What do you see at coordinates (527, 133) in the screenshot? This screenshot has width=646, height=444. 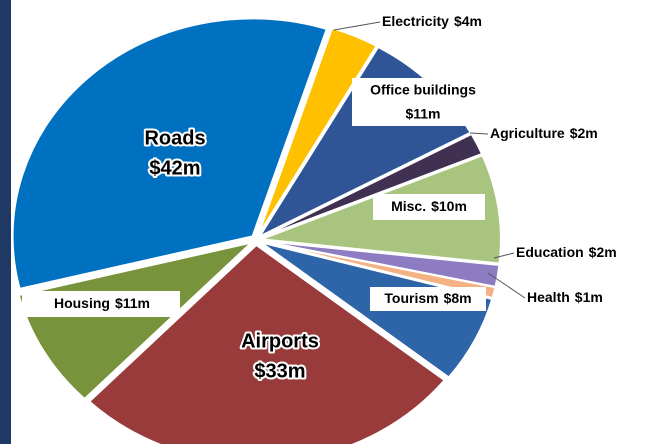 I see `slice-category: Agriculture` at bounding box center [527, 133].